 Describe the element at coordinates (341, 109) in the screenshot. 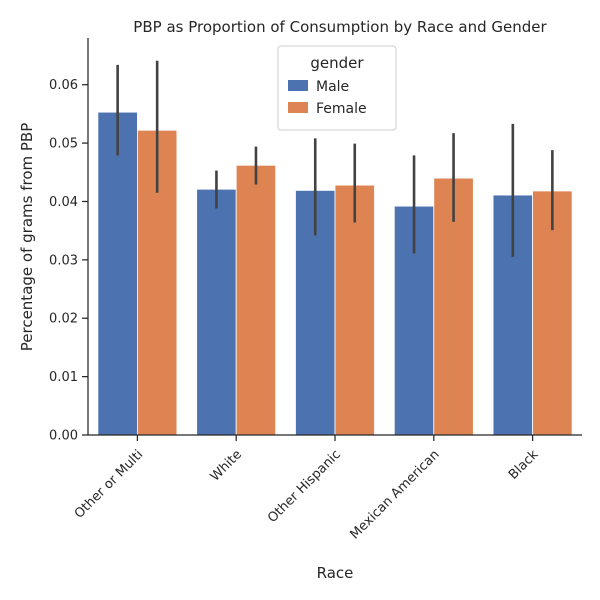

I see `legend-label-female: Female` at that location.